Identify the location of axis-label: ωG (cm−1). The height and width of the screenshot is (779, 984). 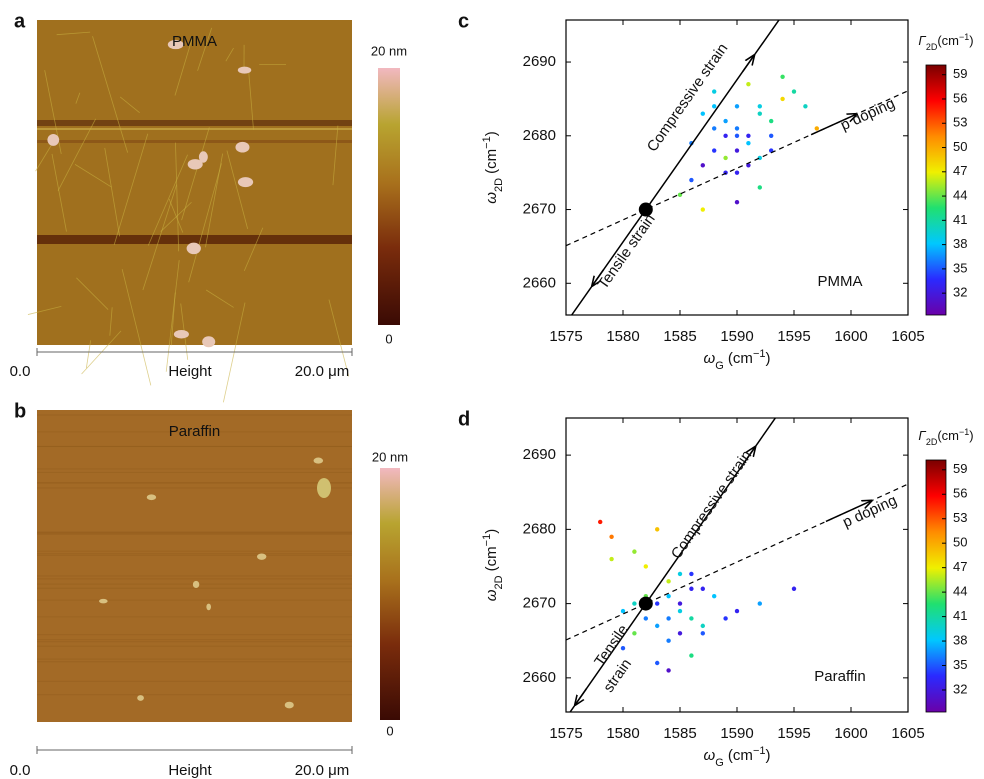
(737, 757).